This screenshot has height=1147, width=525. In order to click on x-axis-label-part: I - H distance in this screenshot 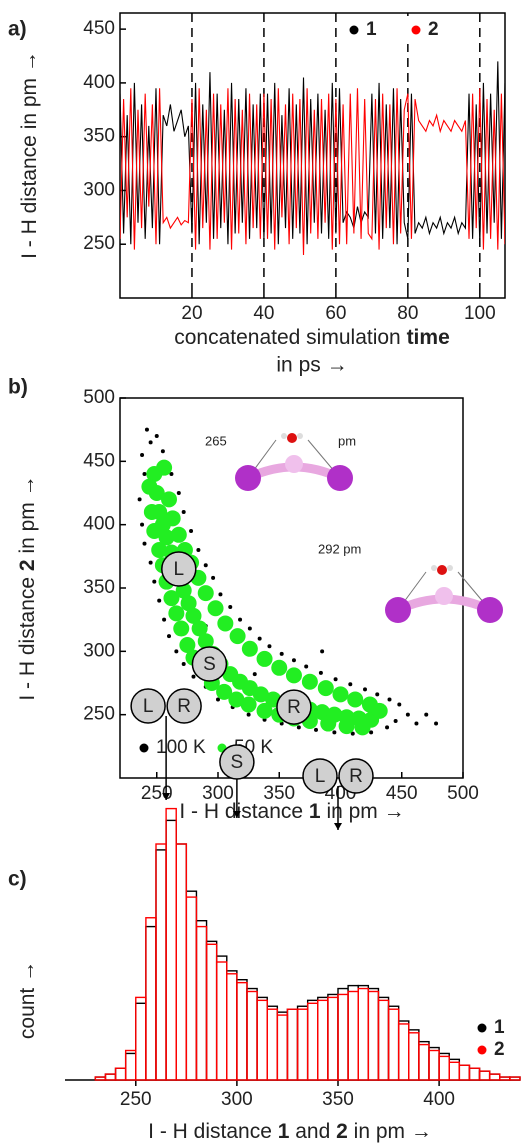, I will do `click(244, 811)`.